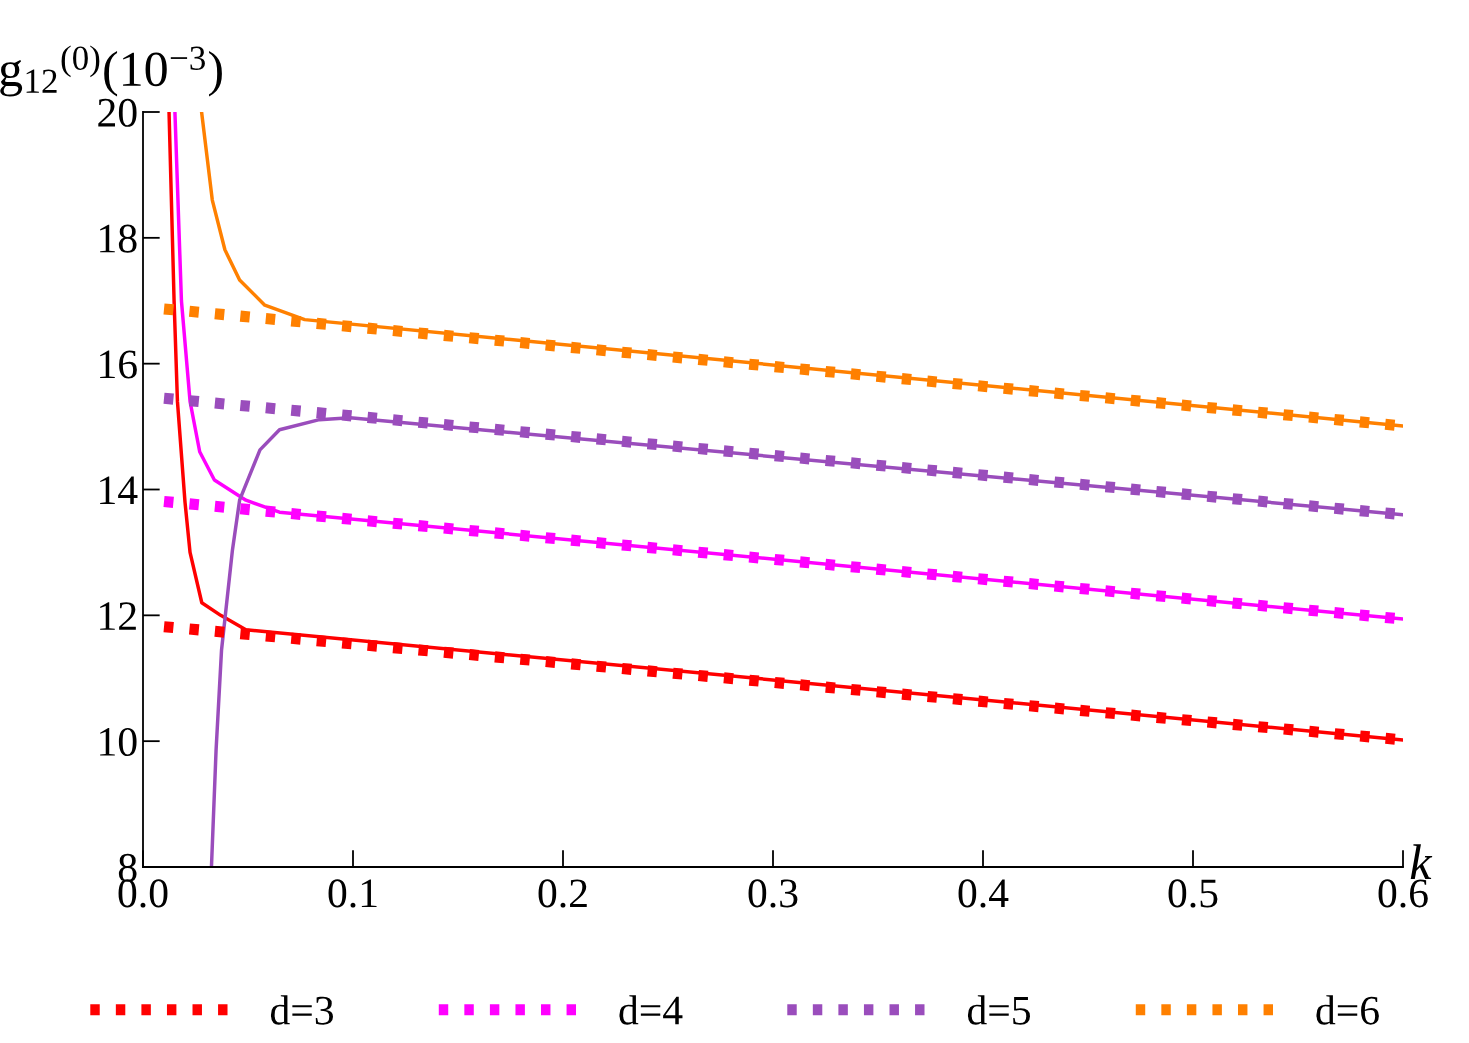  I want to click on x-tick-label: 0.6, so click(1403, 893).